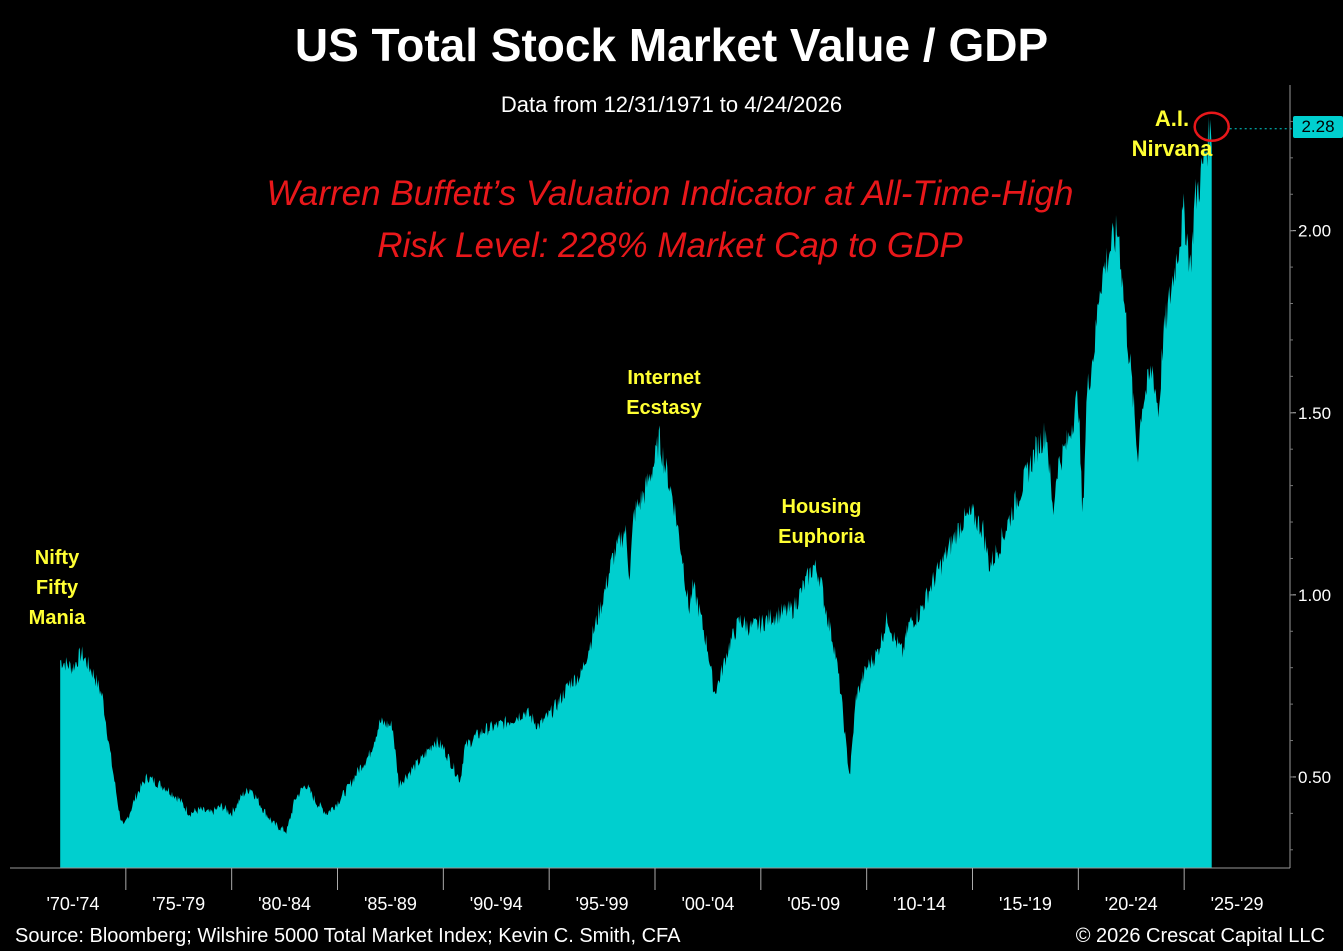  What do you see at coordinates (496, 904) in the screenshot?
I see `x-tick-label: '90-'94` at bounding box center [496, 904].